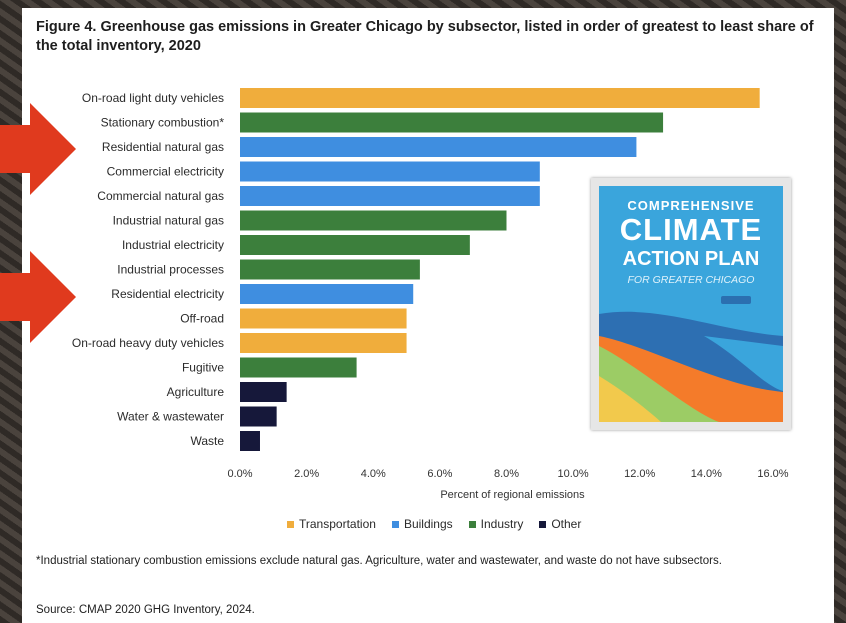 This screenshot has height=623, width=846. I want to click on legend-item-other: Other, so click(560, 524).